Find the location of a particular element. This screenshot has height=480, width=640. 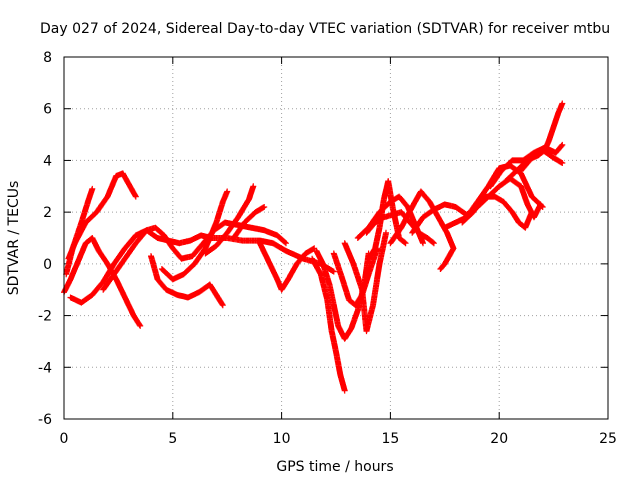

y-tick-label: -4 is located at coordinates (45, 368).